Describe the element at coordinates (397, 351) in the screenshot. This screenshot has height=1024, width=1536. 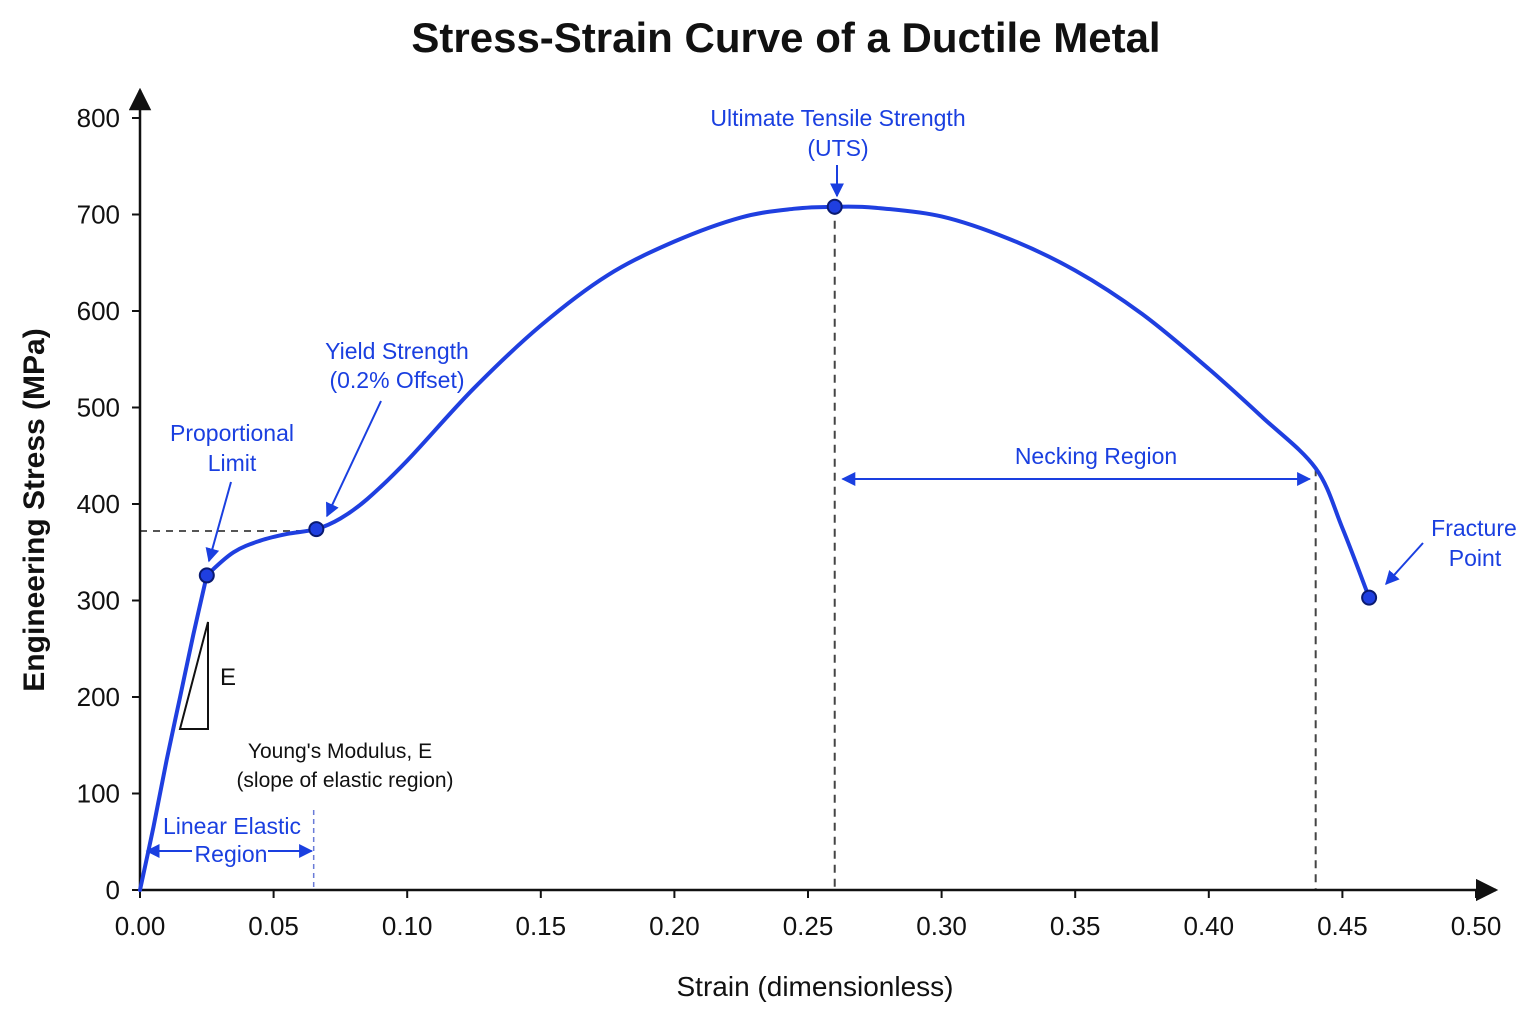
I see `yield-label-line-1: Yield Strength` at that location.